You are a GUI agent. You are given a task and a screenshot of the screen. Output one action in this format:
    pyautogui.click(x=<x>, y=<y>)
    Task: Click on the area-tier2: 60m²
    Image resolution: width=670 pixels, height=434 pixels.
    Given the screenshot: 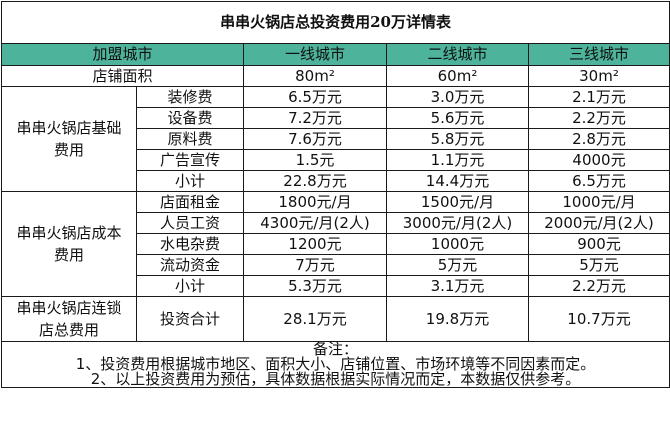 What is the action you would take?
    pyautogui.click(x=457, y=76)
    